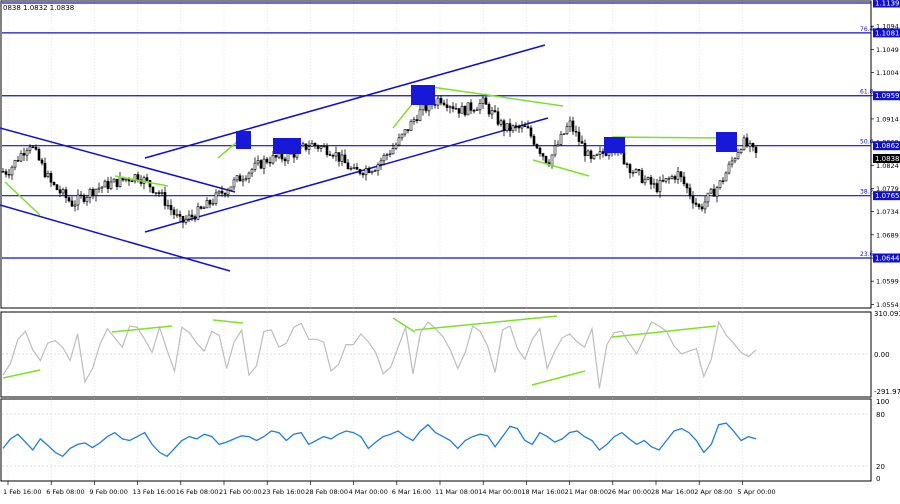 This screenshot has height=504, width=900. I want to click on current-price-badge, so click(886, 158).